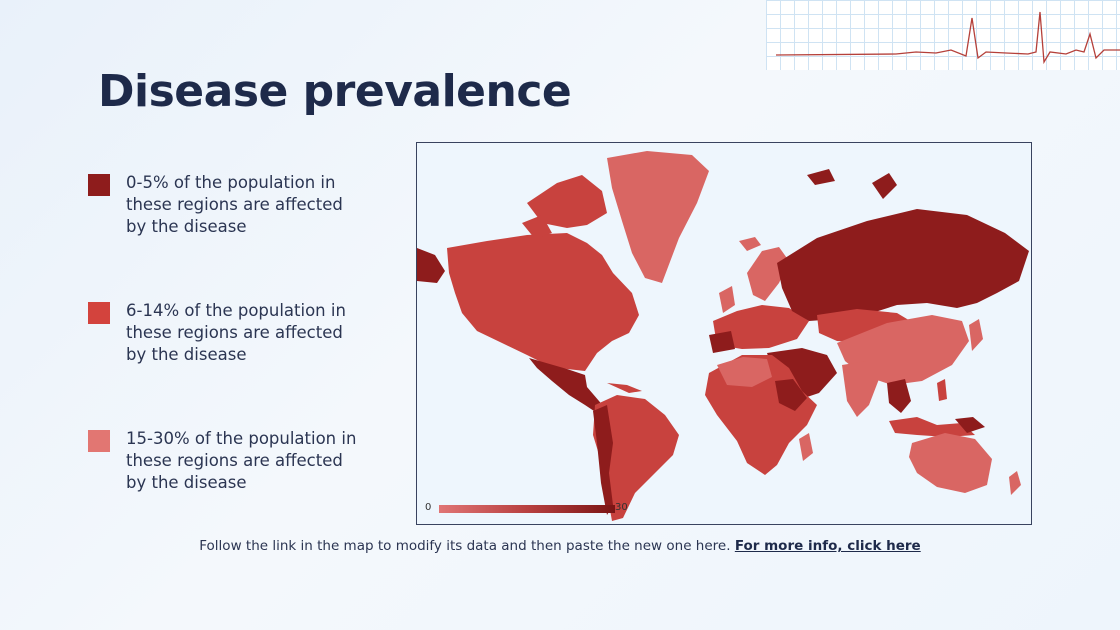 This screenshot has width=1120, height=630. Describe the element at coordinates (621, 507) in the screenshot. I see `scale-max-label: 30` at that location.